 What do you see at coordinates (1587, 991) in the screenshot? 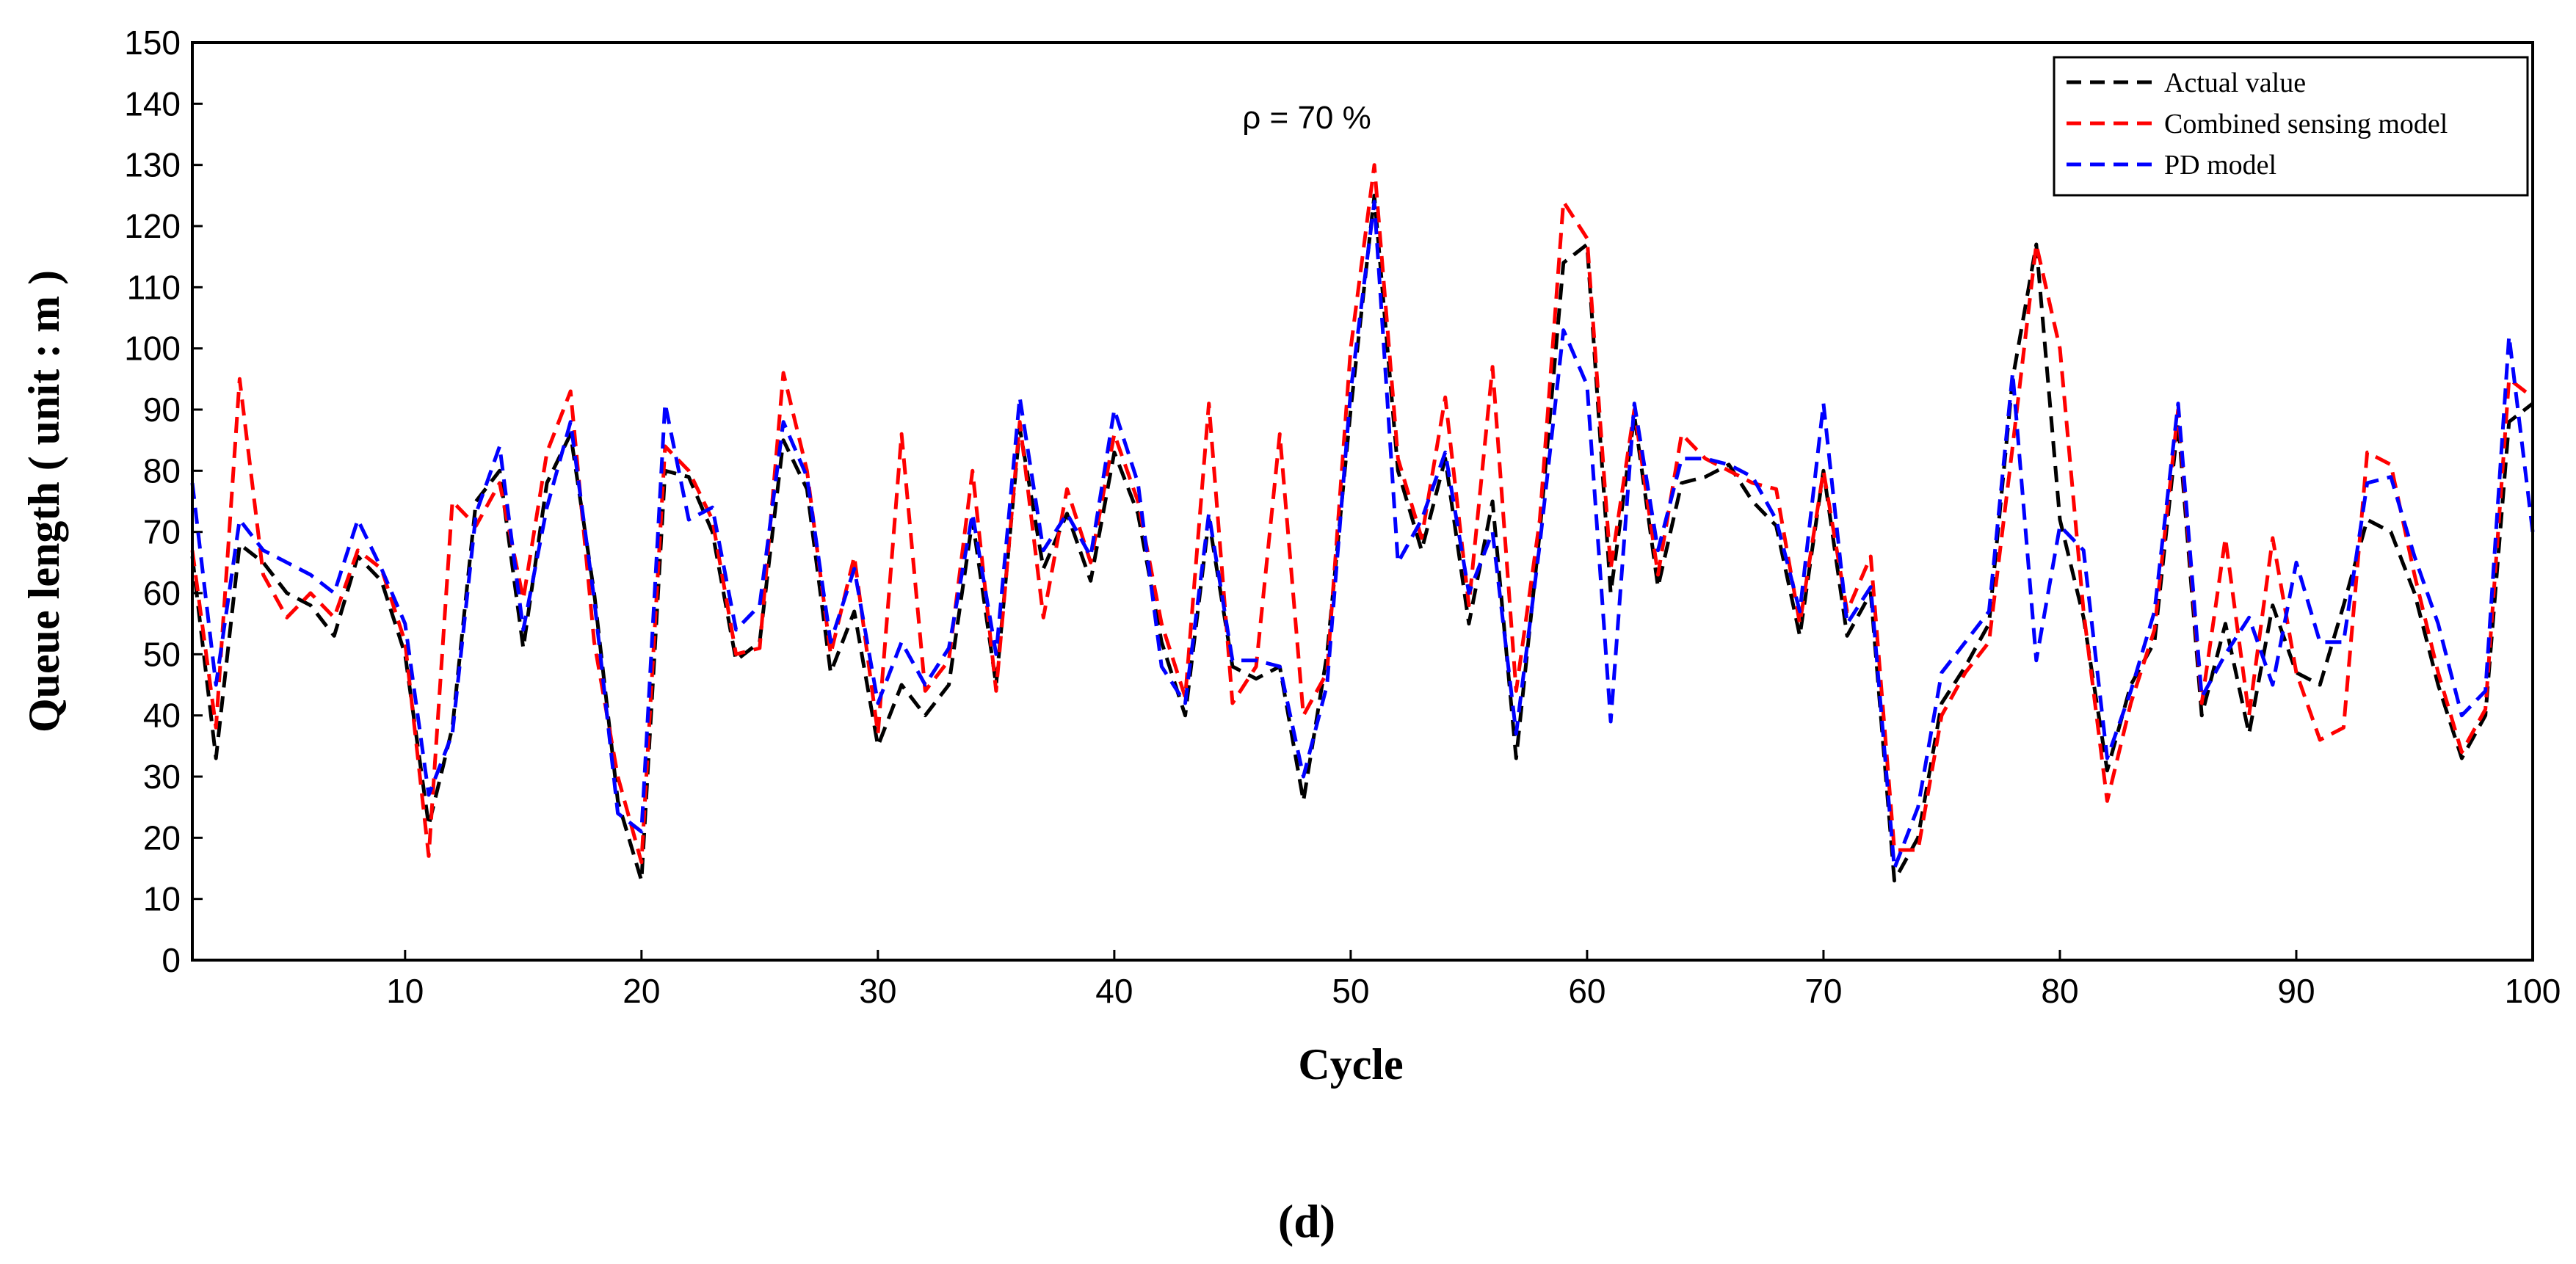
I see `x-tick-label: 60` at bounding box center [1587, 991].